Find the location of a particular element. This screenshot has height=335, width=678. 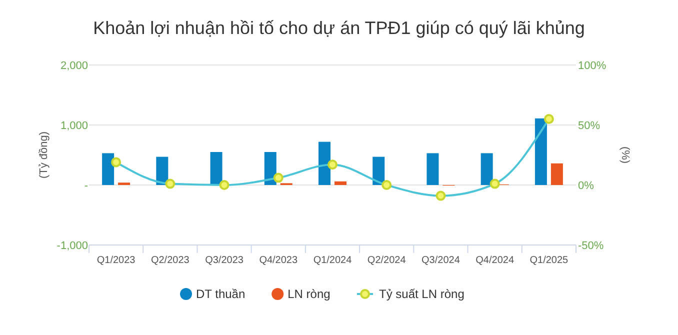

y-tick-label: -1,000 is located at coordinates (72, 246).